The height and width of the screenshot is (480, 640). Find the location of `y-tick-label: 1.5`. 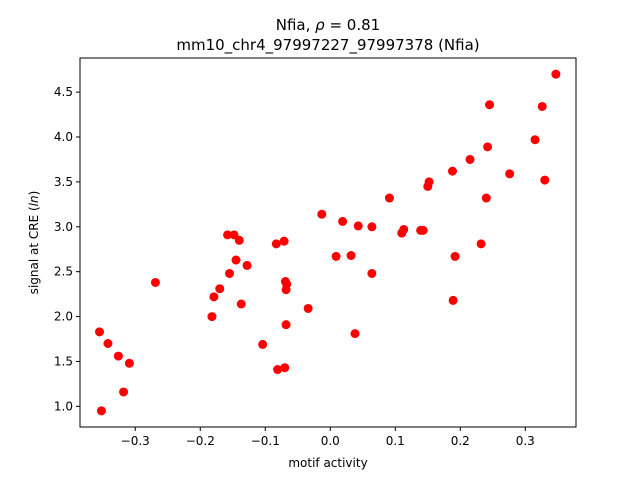

y-tick-label: 1.5 is located at coordinates (63, 361).